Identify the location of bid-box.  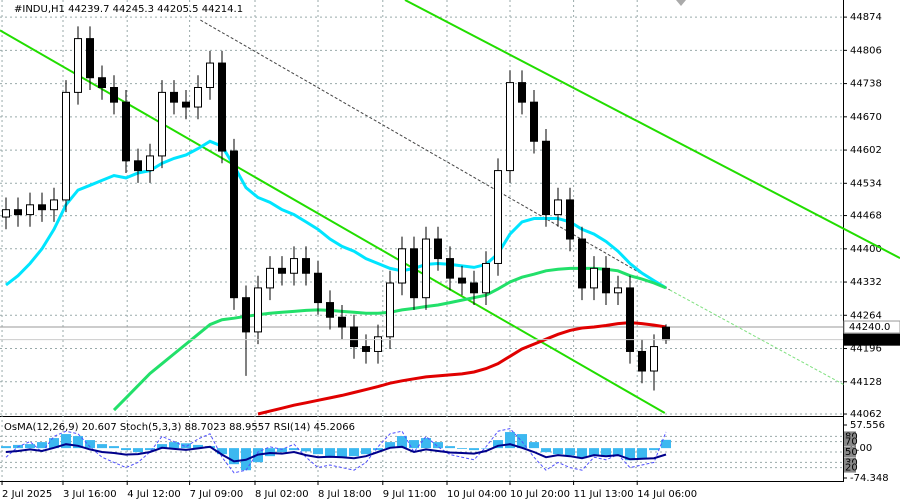
(872, 339).